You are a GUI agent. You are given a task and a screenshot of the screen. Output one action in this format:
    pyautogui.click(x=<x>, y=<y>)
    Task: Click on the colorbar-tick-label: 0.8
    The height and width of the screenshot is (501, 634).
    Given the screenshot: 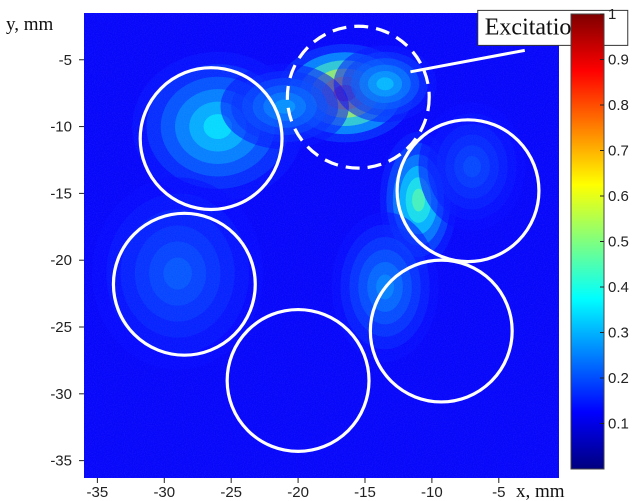 What is the action you would take?
    pyautogui.click(x=618, y=105)
    